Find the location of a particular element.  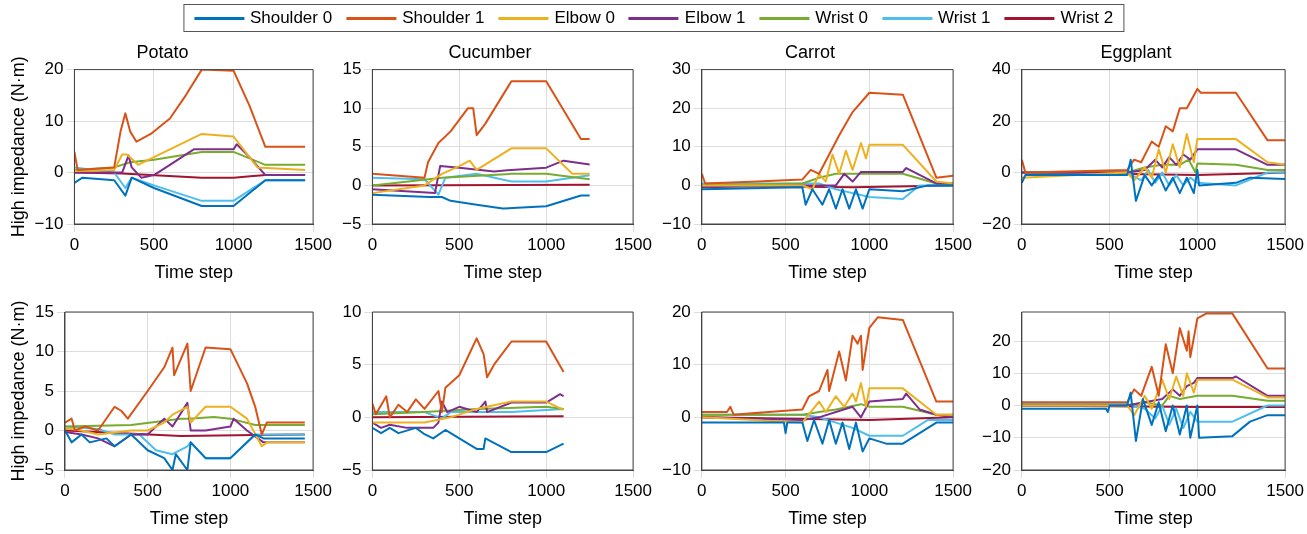

legend-label: Wrist 2 is located at coordinates (1087, 18).